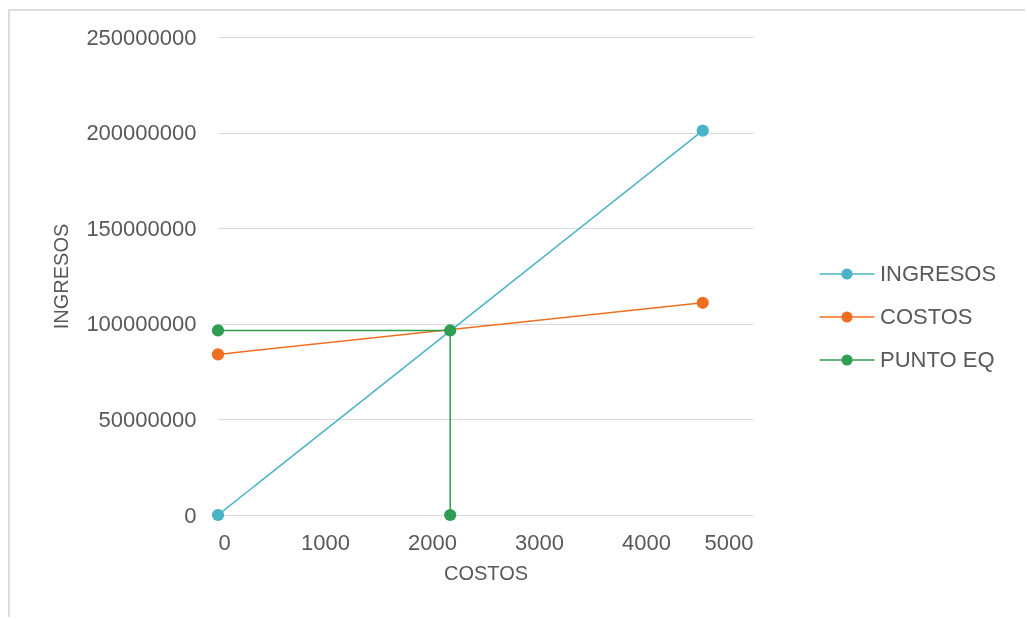 The width and height of the screenshot is (1027, 619). Describe the element at coordinates (937, 359) in the screenshot. I see `legend-label: PUNTO EQ` at that location.